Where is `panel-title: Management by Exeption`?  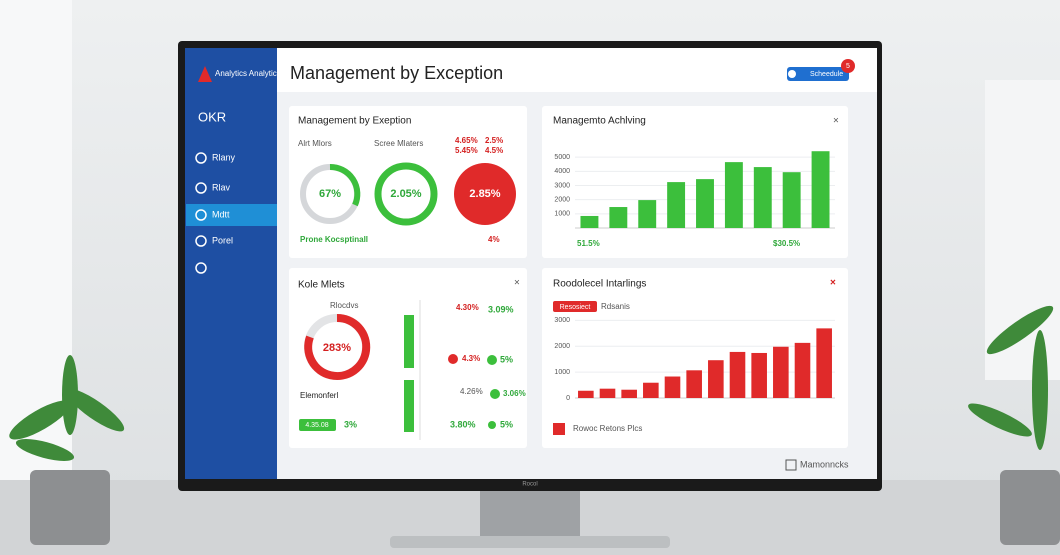 panel-title: Management by Exeption is located at coordinates (354, 121).